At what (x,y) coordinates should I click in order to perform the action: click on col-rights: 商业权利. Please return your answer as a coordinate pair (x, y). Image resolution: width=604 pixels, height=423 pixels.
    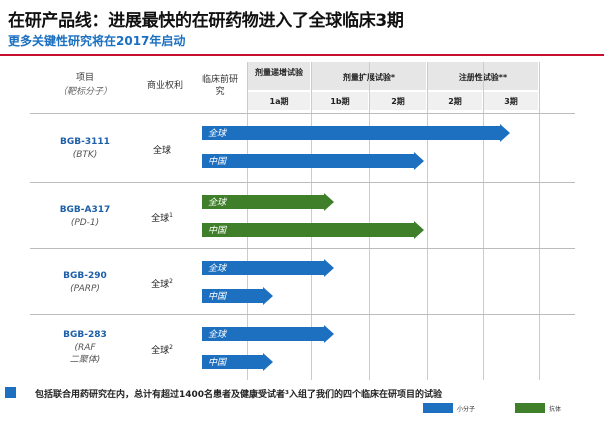
    Looking at the image, I should click on (164, 86).